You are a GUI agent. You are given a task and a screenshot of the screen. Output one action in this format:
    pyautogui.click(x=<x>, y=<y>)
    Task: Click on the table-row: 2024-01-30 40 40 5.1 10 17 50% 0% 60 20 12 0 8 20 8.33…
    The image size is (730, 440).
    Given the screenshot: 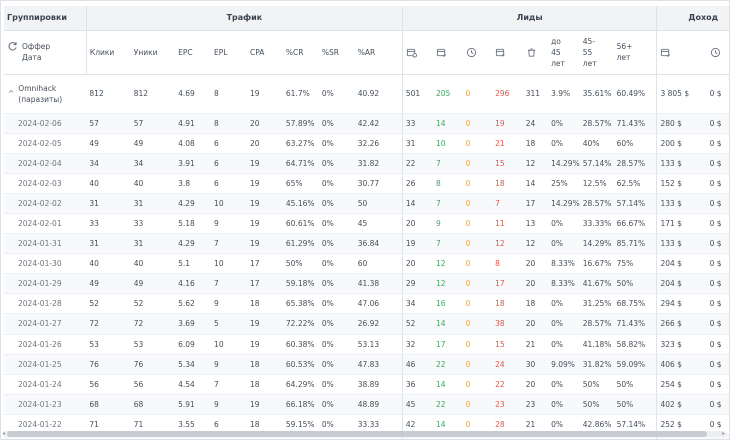 What is the action you would take?
    pyautogui.click(x=366, y=264)
    